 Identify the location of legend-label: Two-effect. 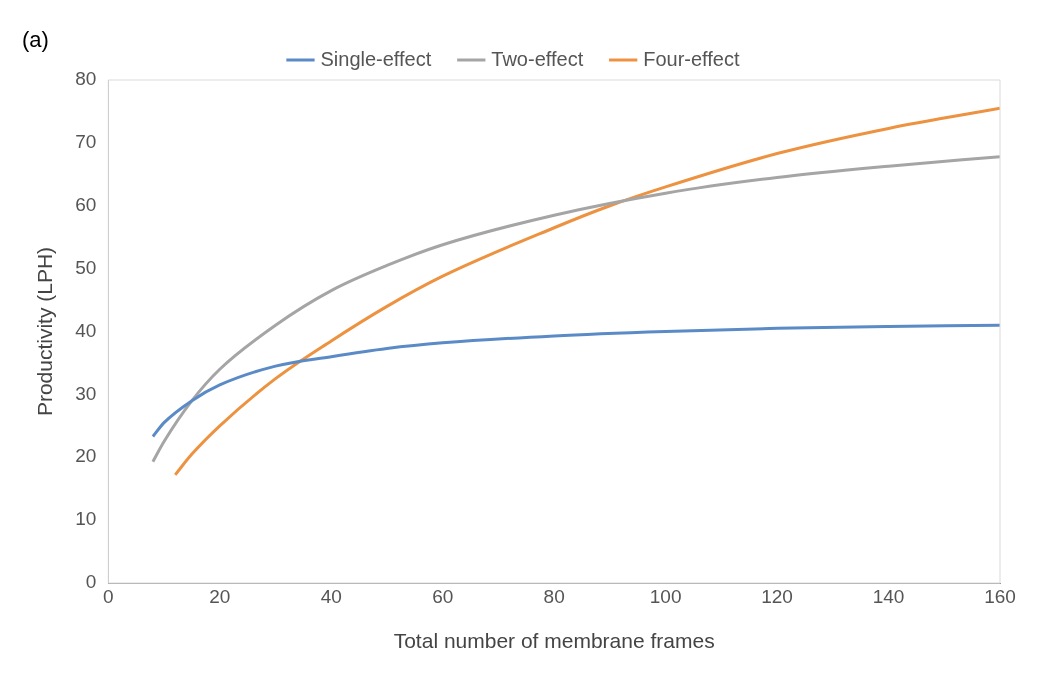
(537, 58).